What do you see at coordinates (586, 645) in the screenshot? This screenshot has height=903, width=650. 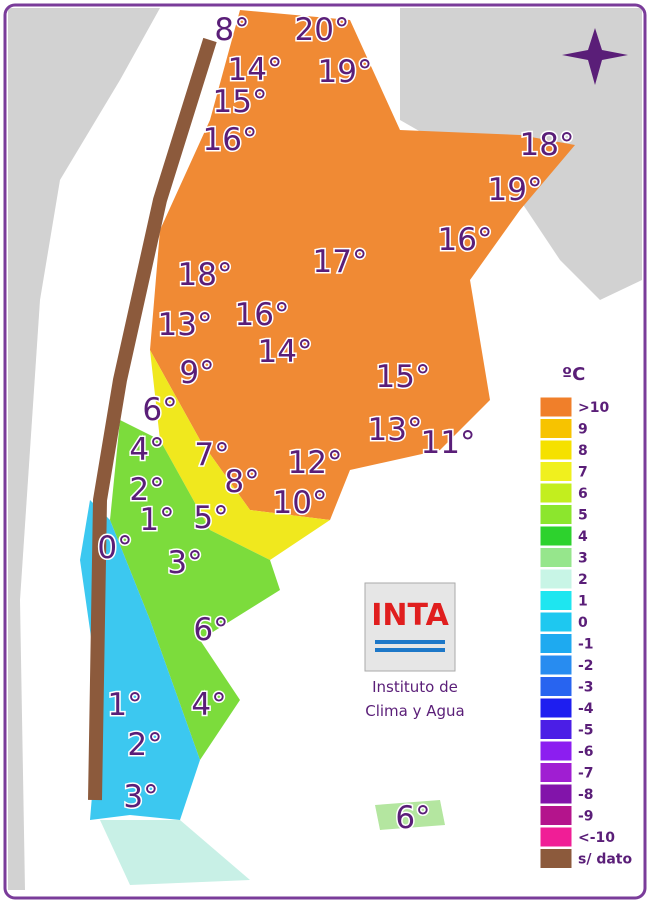 I see `legend-label: -1` at bounding box center [586, 645].